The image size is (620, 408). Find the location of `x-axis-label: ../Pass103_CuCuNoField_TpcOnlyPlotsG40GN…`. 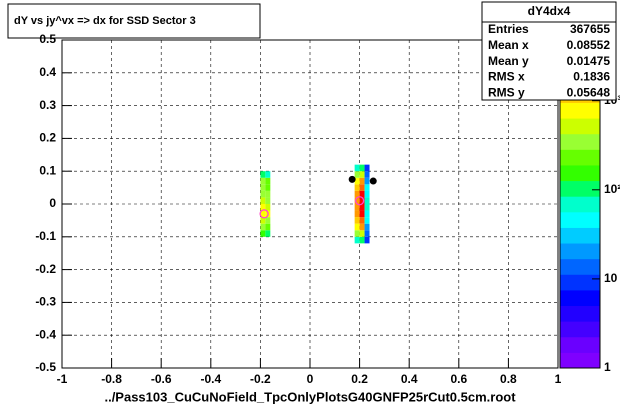

x-axis-label: ../Pass103_CuCuNoField_TpcOnlyPlotsG40GN… is located at coordinates (310, 396).